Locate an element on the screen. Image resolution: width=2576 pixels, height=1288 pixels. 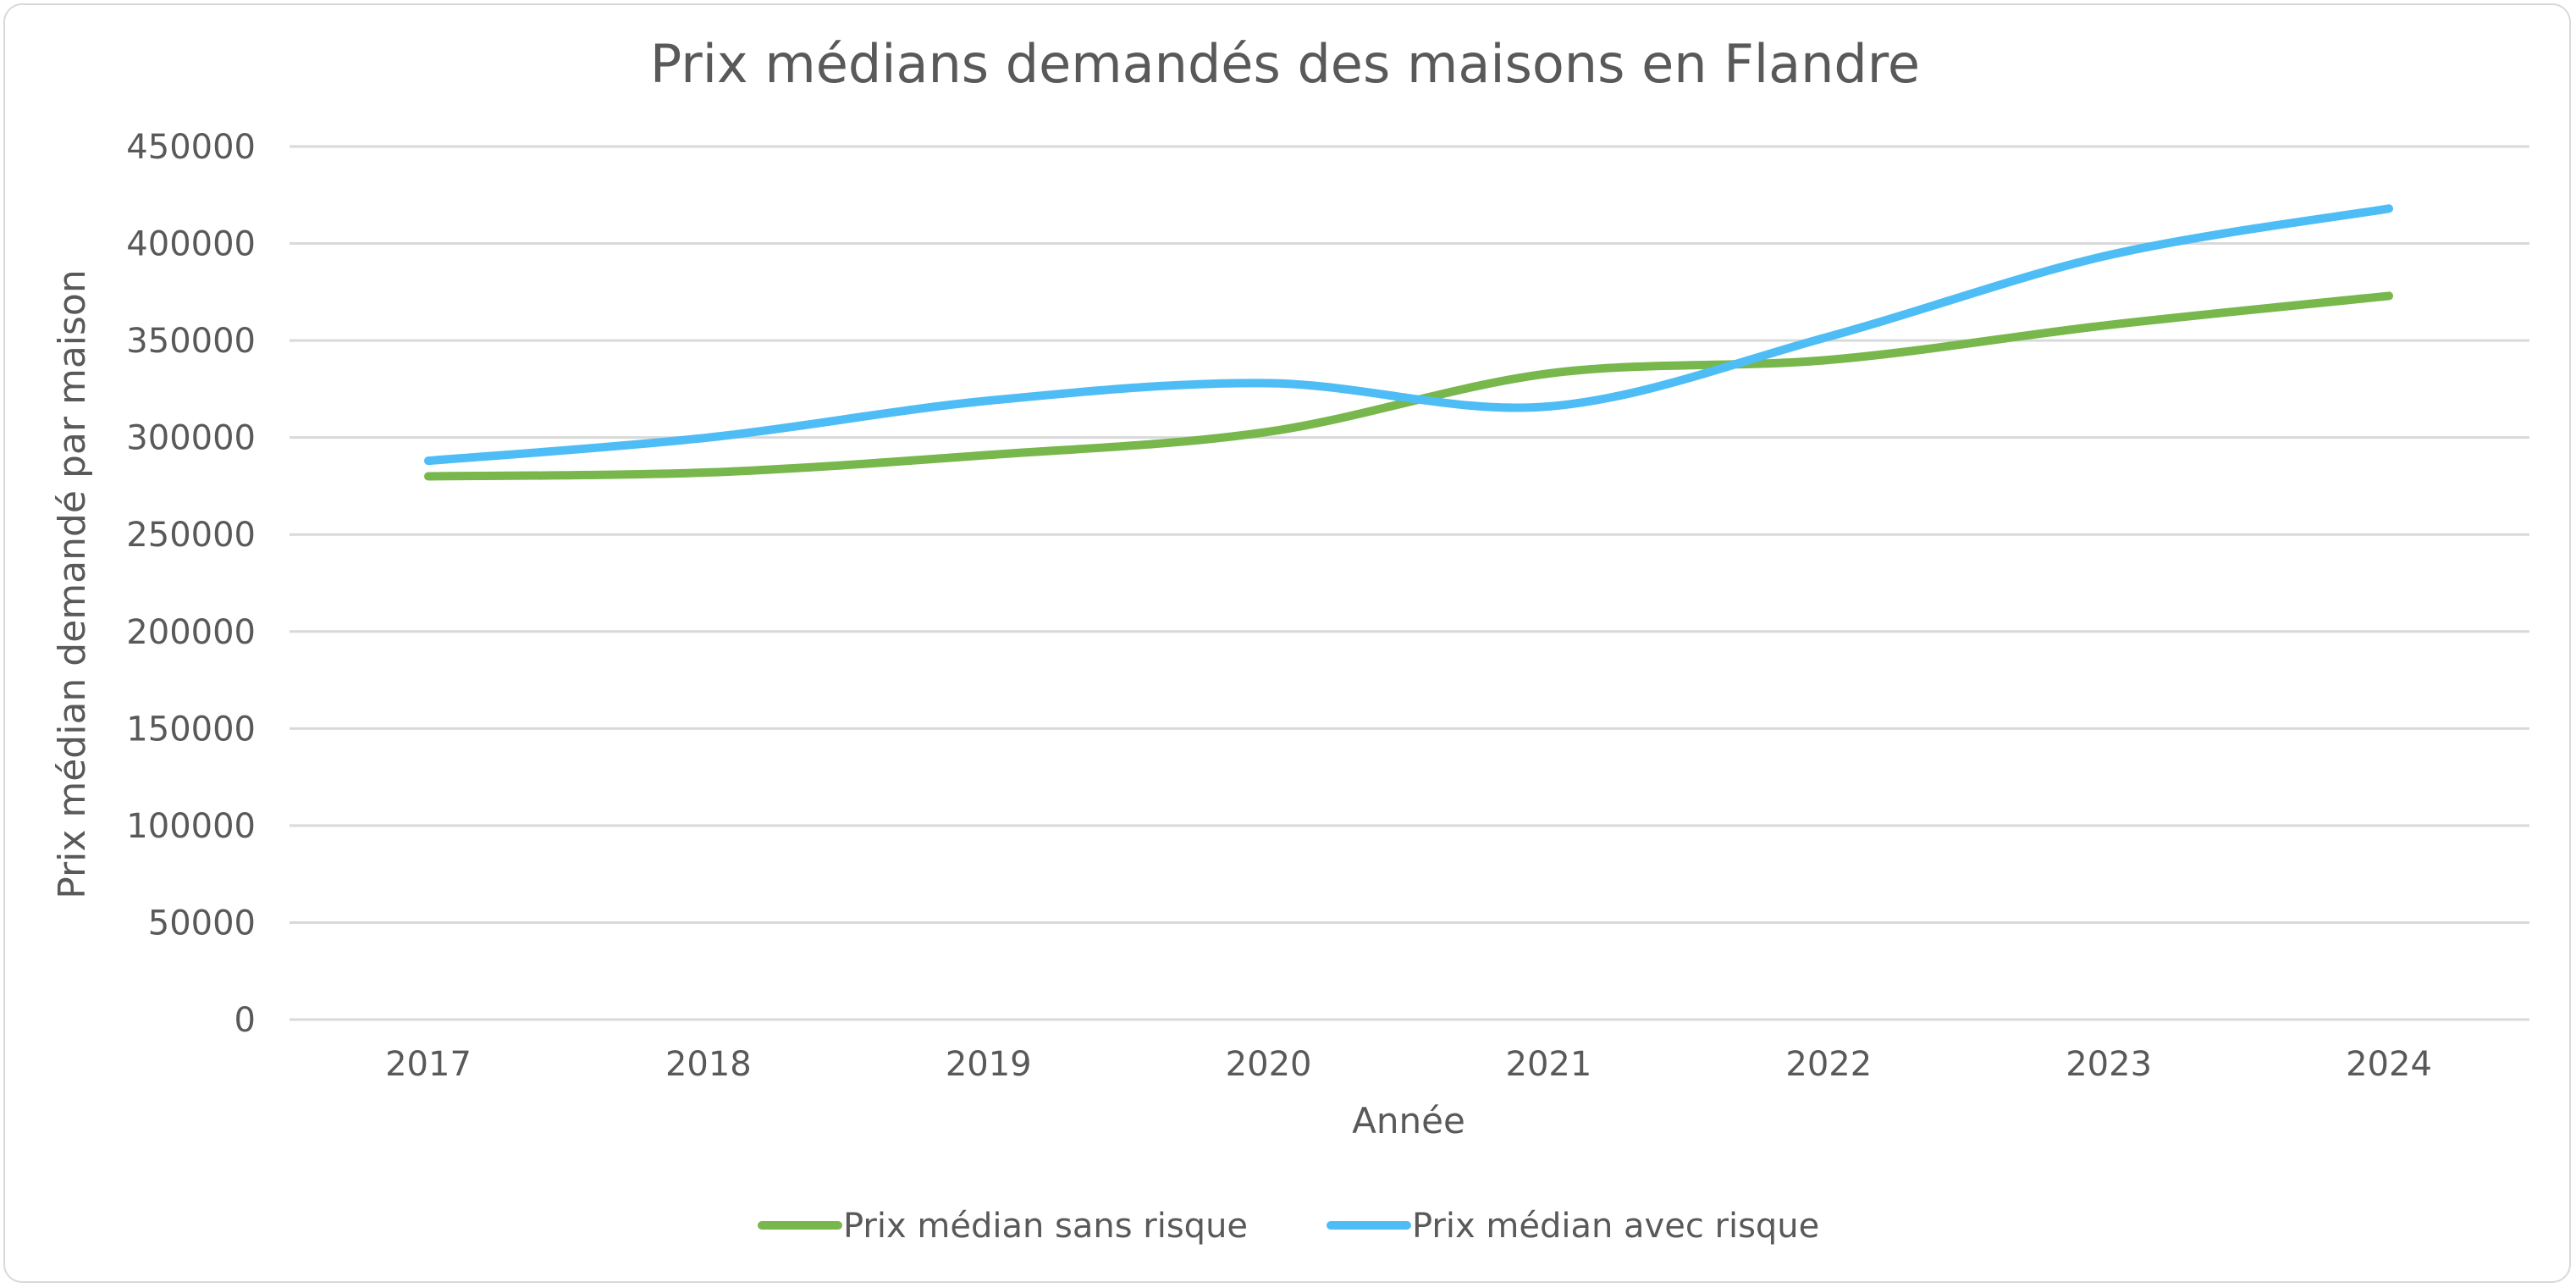
x-tick-label: 2021 is located at coordinates (1549, 1064).